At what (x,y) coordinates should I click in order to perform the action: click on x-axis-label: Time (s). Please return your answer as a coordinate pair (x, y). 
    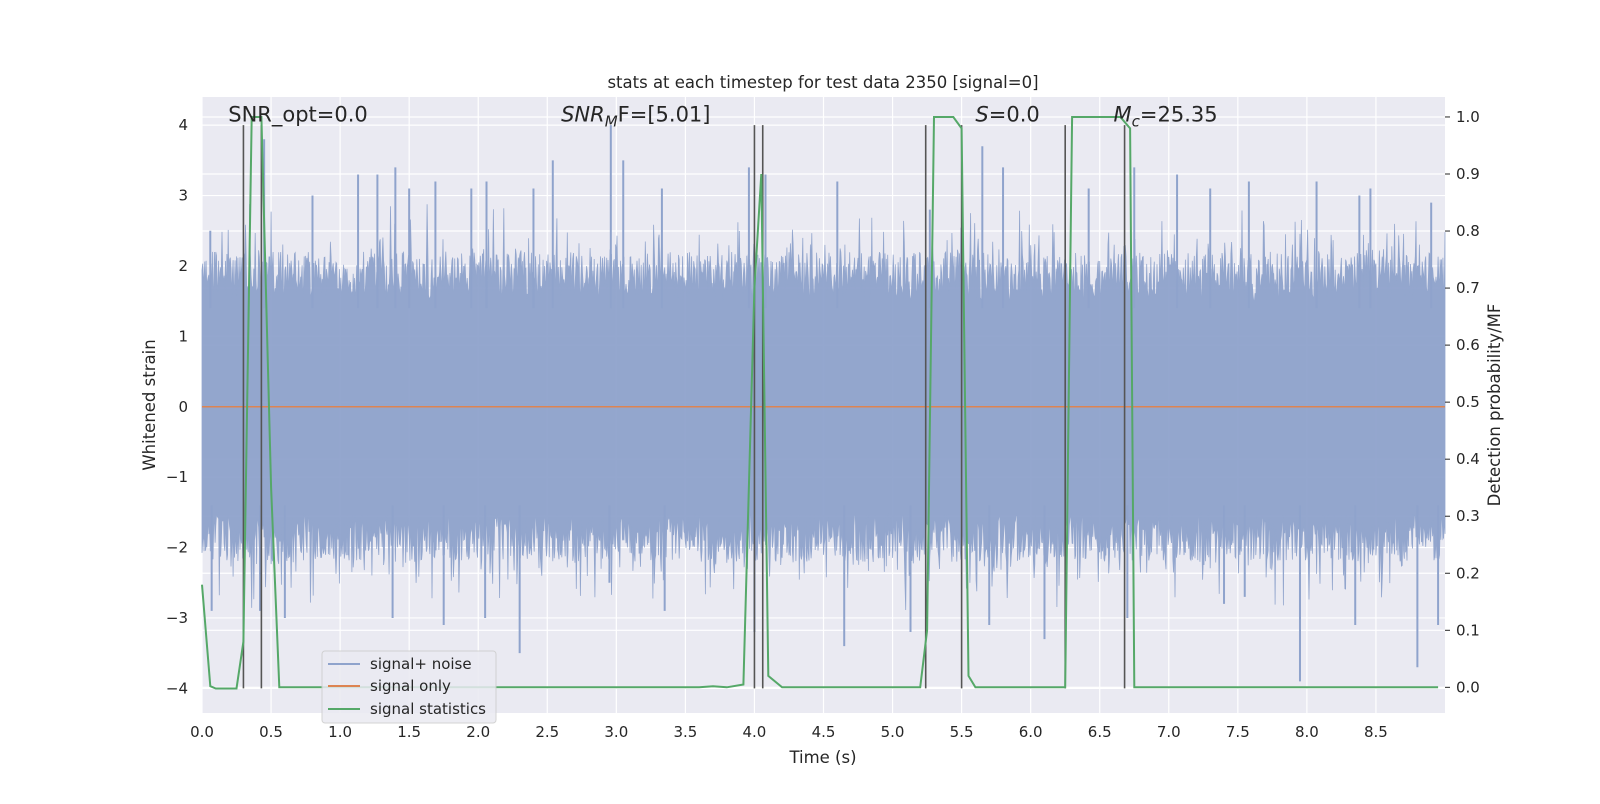
    Looking at the image, I should click on (822, 757).